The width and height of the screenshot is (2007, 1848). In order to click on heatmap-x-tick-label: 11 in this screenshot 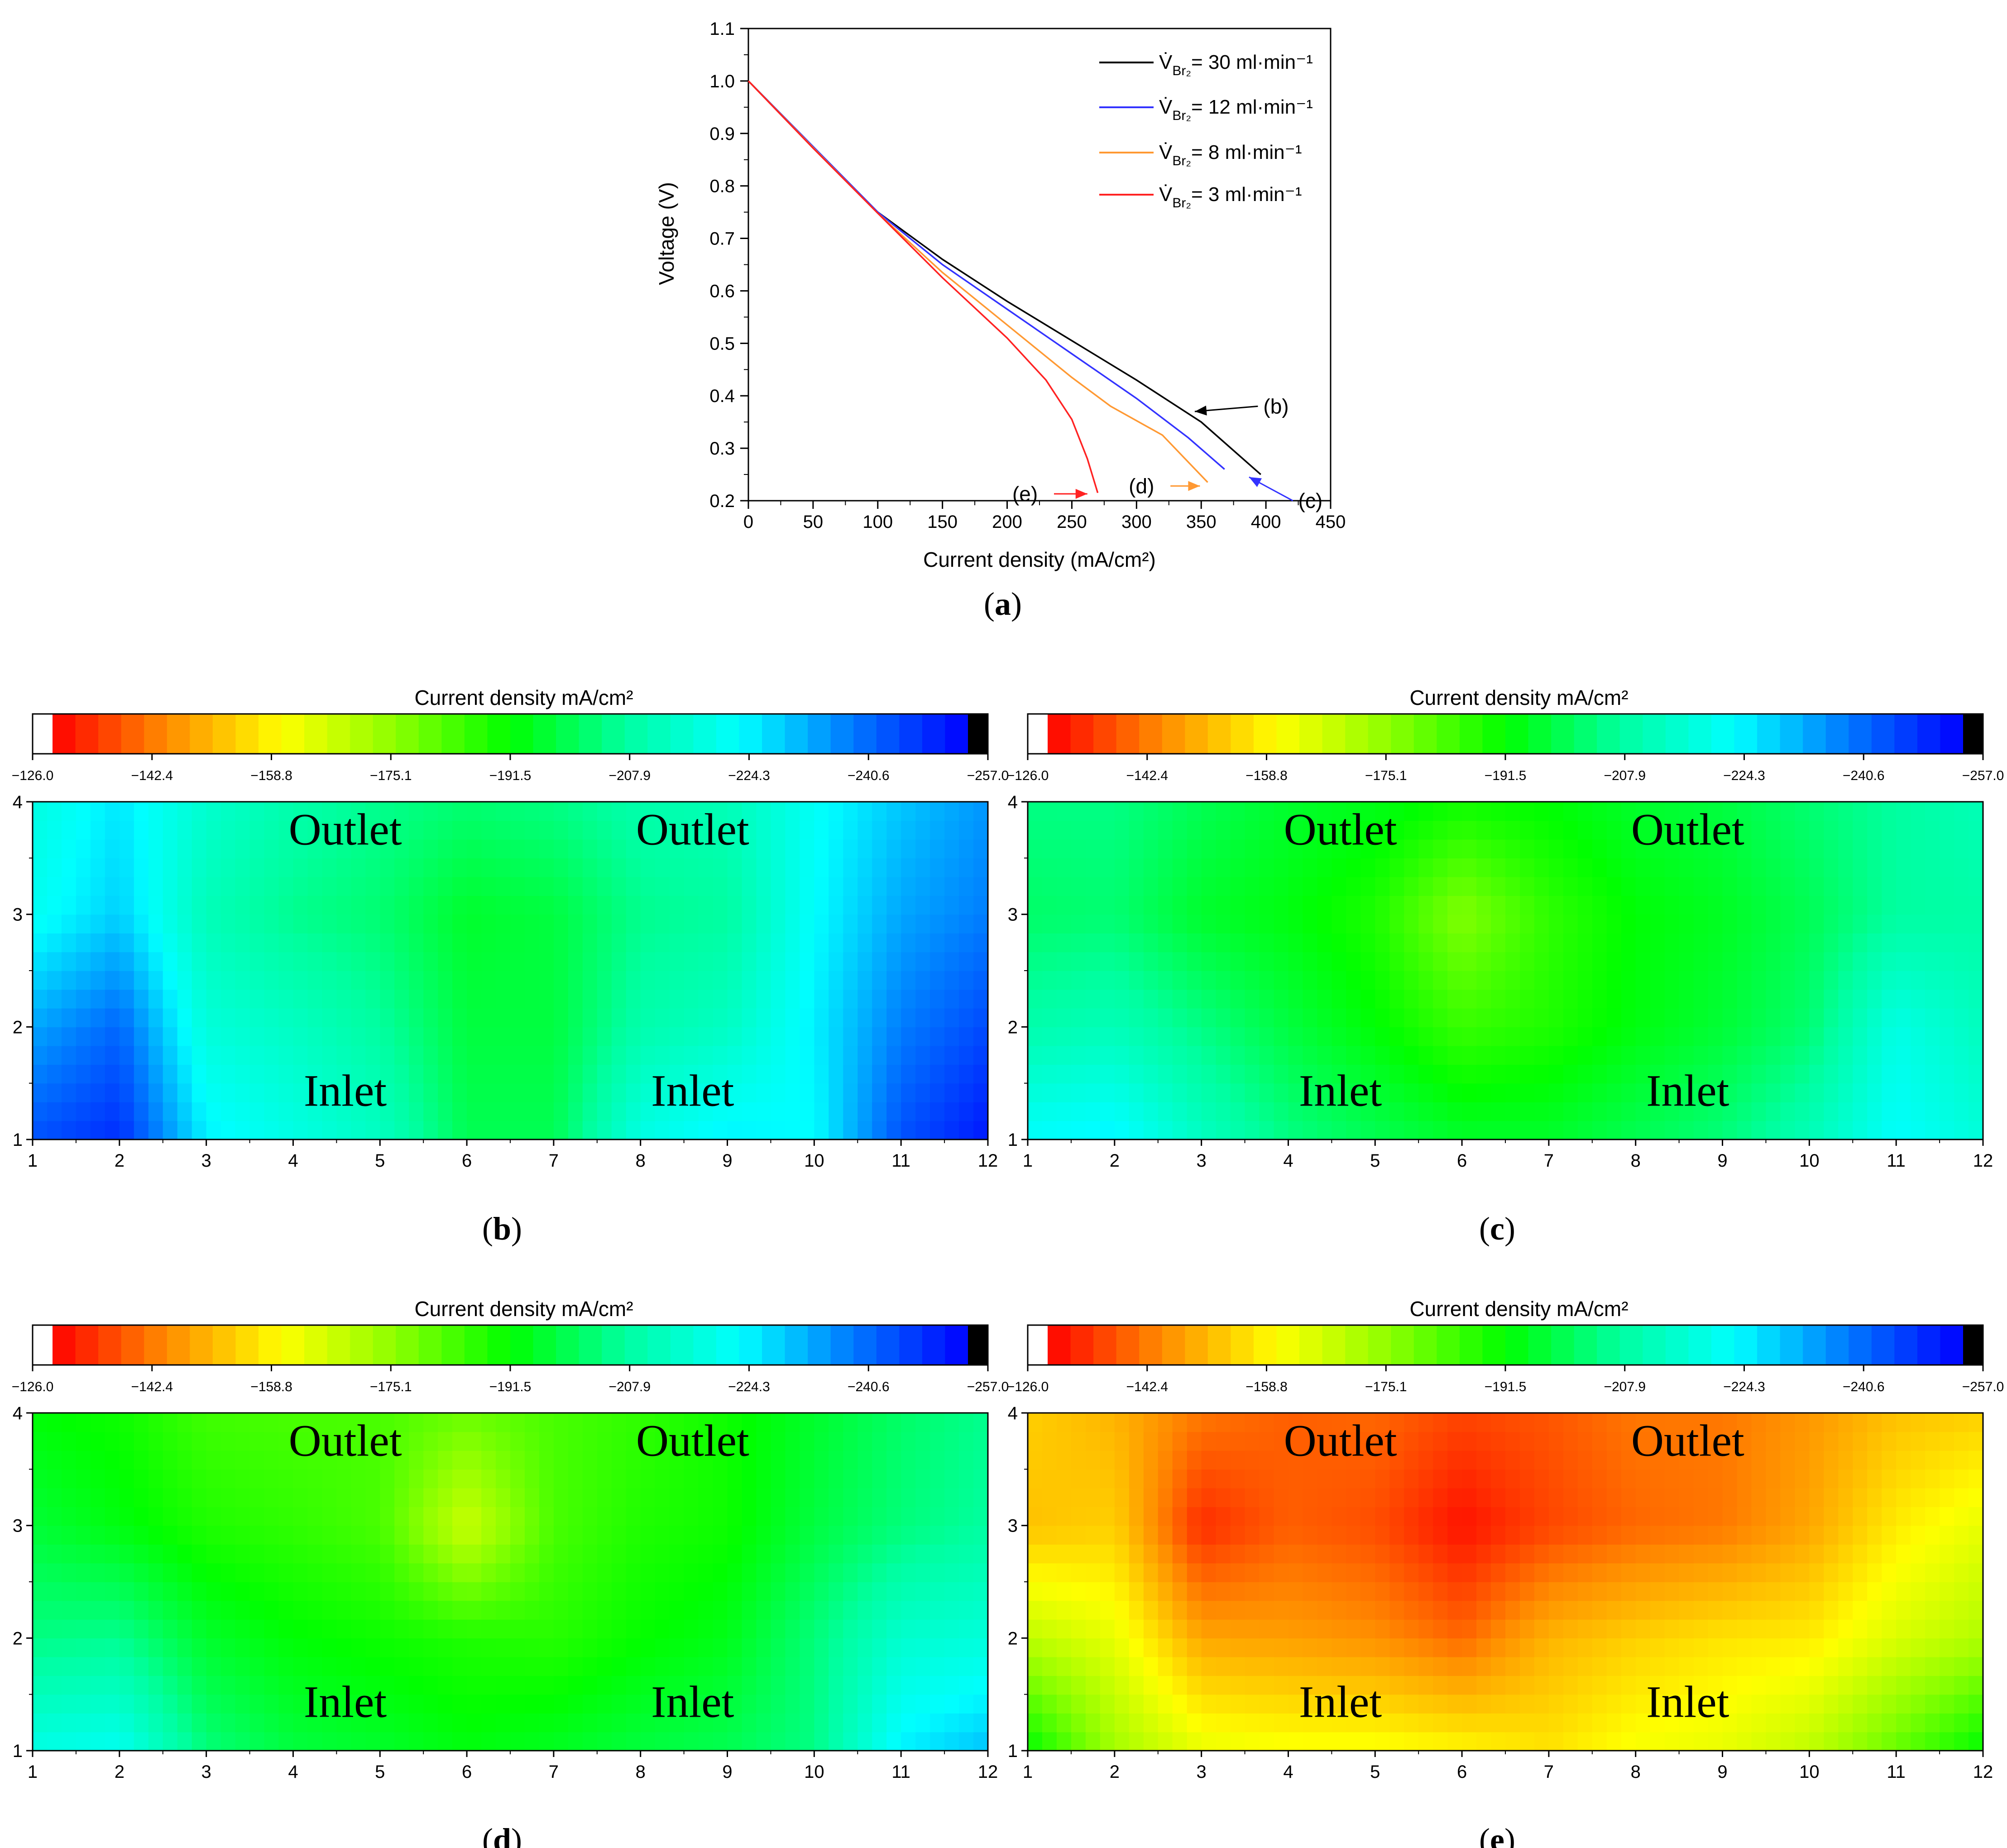, I will do `click(900, 1772)`.